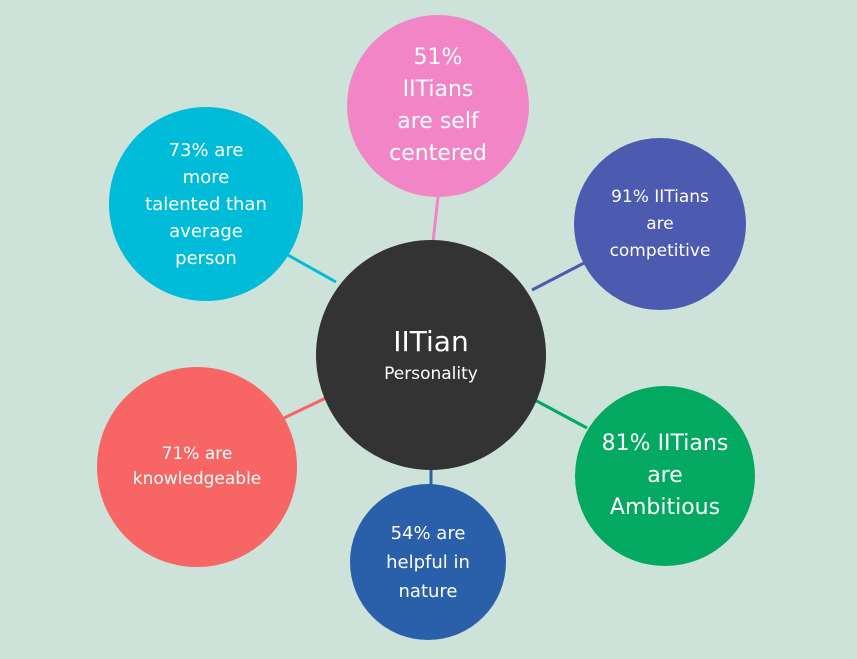 This screenshot has height=659, width=857. Describe the element at coordinates (431, 341) in the screenshot. I see `center-title: IITian` at that location.